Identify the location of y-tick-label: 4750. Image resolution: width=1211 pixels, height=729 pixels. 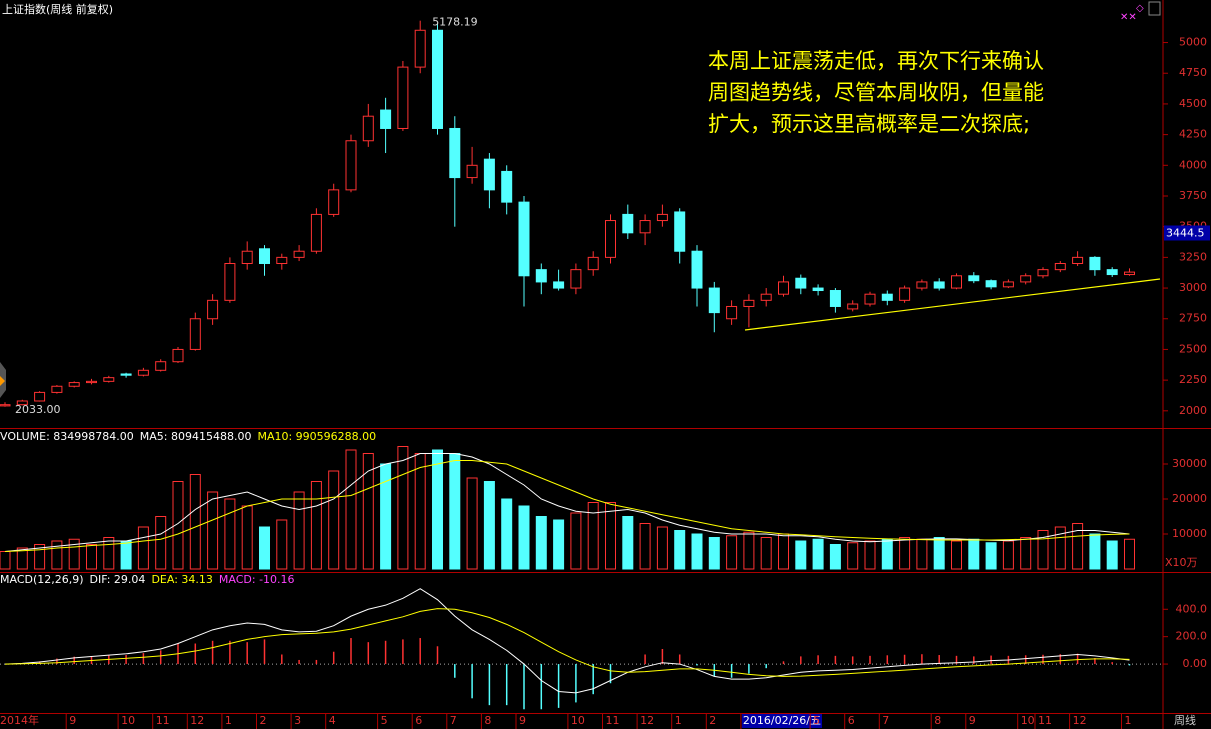
(1193, 72).